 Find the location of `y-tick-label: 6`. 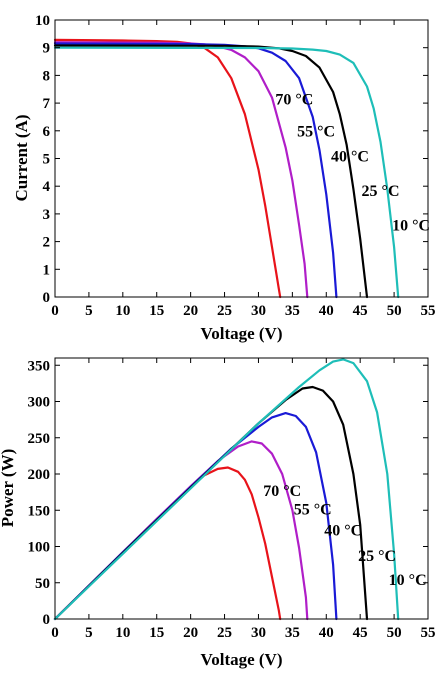

y-tick-label: 6 is located at coordinates (47, 132).